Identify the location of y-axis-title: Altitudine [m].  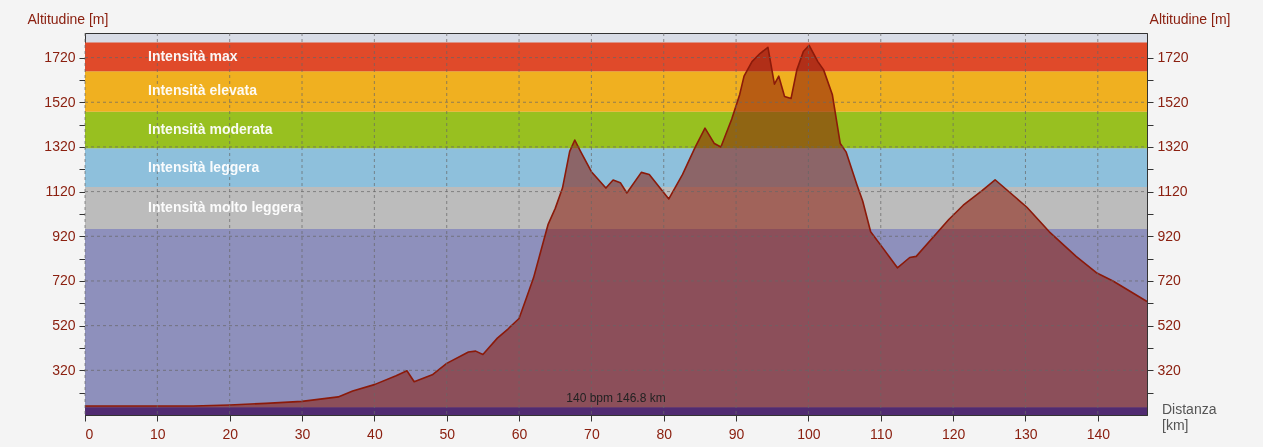
(68, 18).